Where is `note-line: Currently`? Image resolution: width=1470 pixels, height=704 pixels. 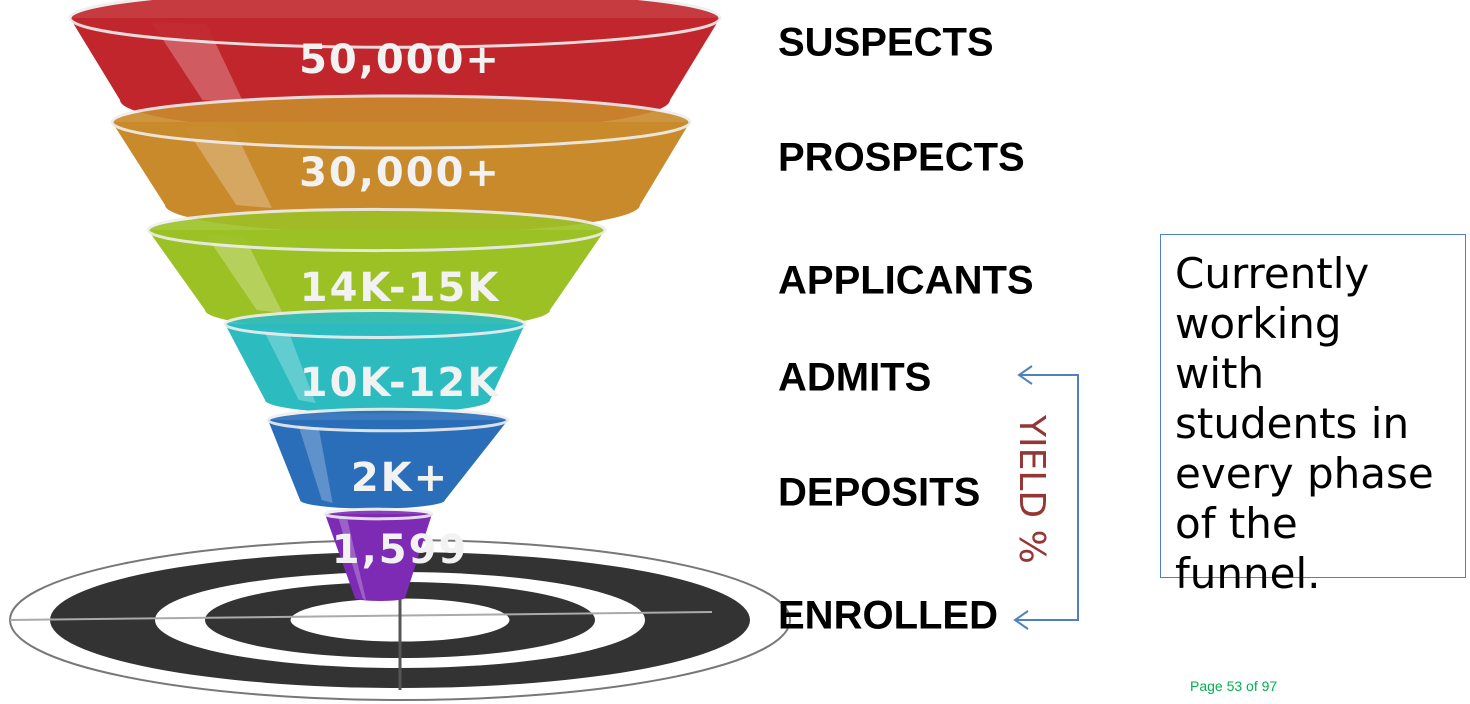 note-line: Currently is located at coordinates (1272, 273).